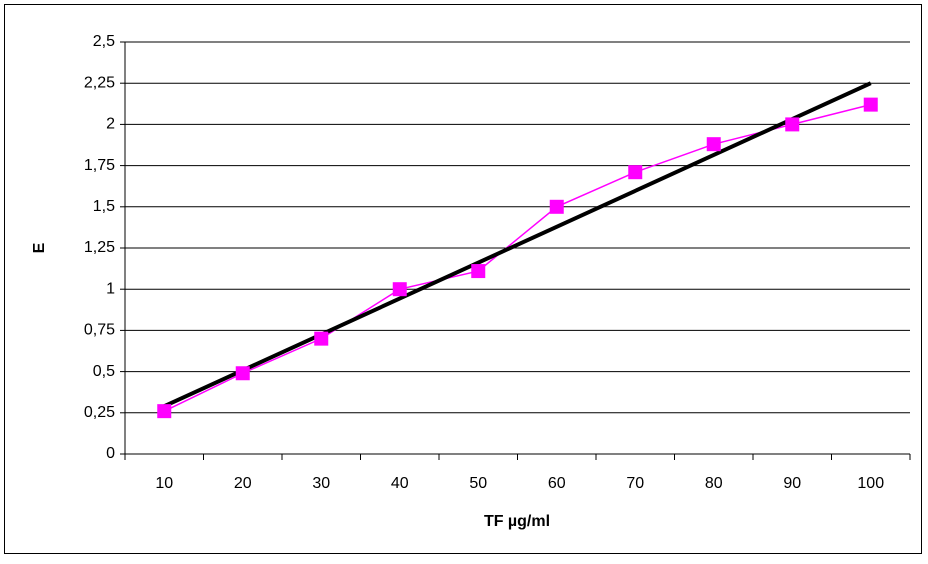  I want to click on y-tick-label: 0,25, so click(99, 412).